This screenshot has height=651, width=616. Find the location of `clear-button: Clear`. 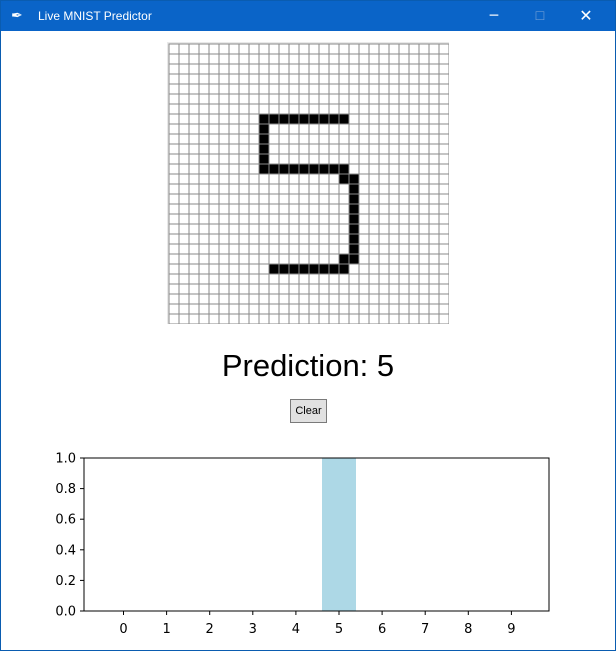

clear-button: Clear is located at coordinates (308, 411).